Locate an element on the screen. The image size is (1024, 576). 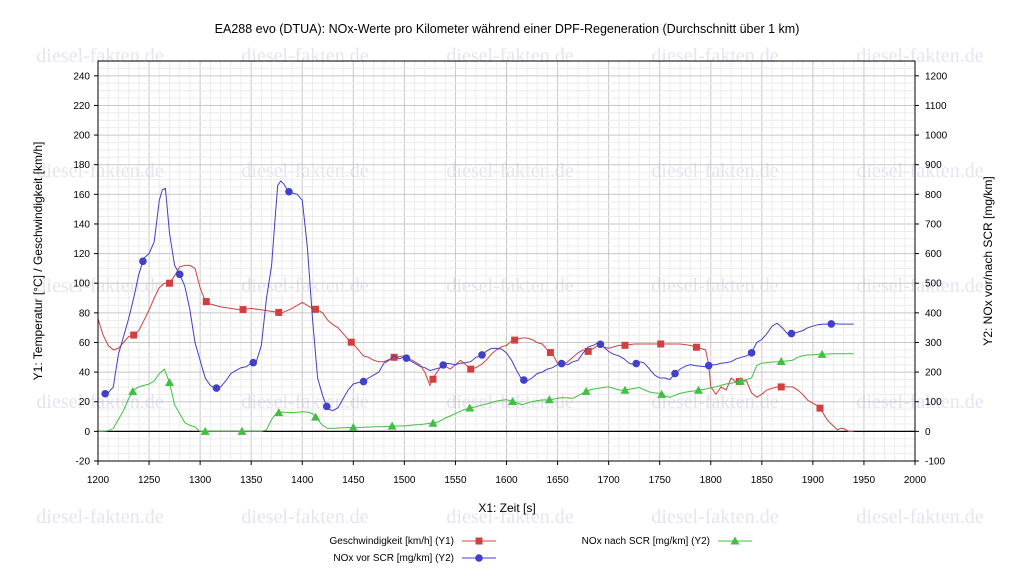
y-right-tick-label-1100: 1100 is located at coordinates (936, 106).